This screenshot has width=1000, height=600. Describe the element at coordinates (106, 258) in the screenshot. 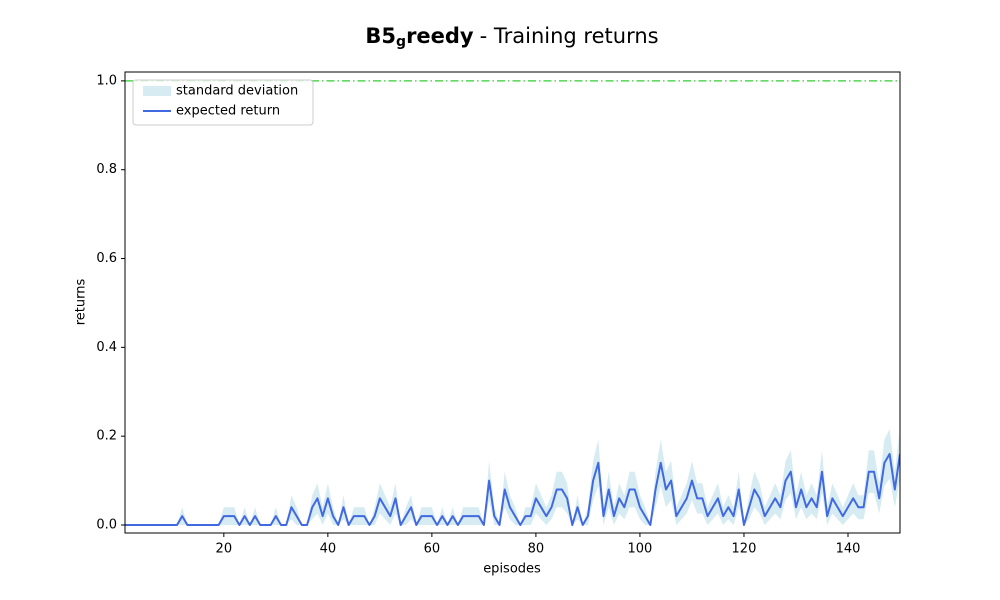

I see `y-tick-label: 0.6` at that location.